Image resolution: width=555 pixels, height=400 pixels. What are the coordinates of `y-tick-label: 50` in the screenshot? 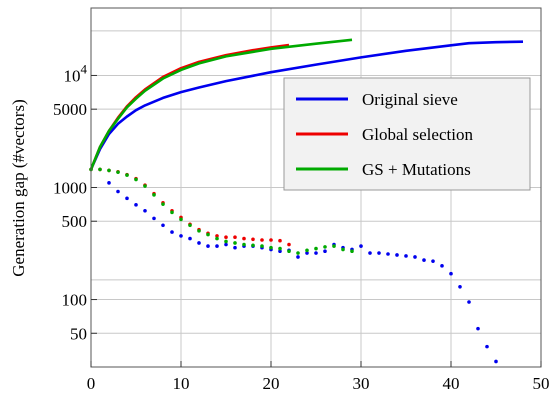 It's located at (78, 333).